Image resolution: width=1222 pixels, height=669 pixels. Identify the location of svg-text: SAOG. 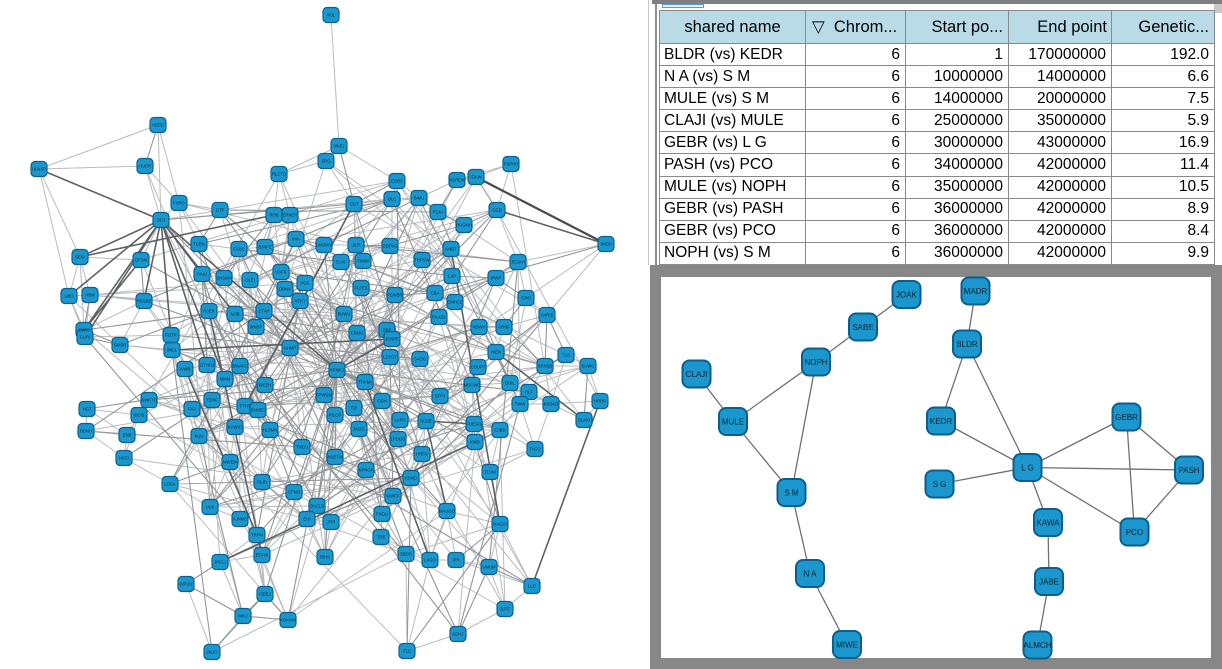
(420, 359).